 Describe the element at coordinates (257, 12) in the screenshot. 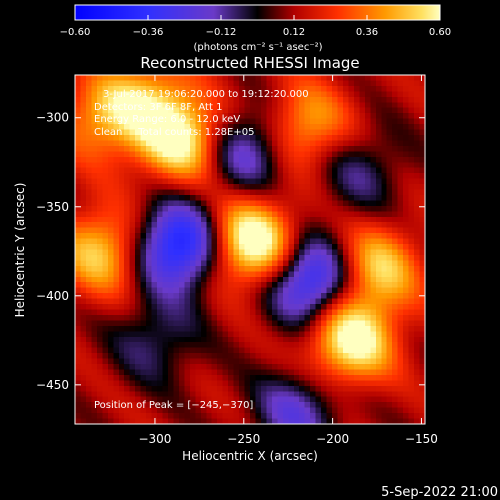

I see `colorbar` at that location.